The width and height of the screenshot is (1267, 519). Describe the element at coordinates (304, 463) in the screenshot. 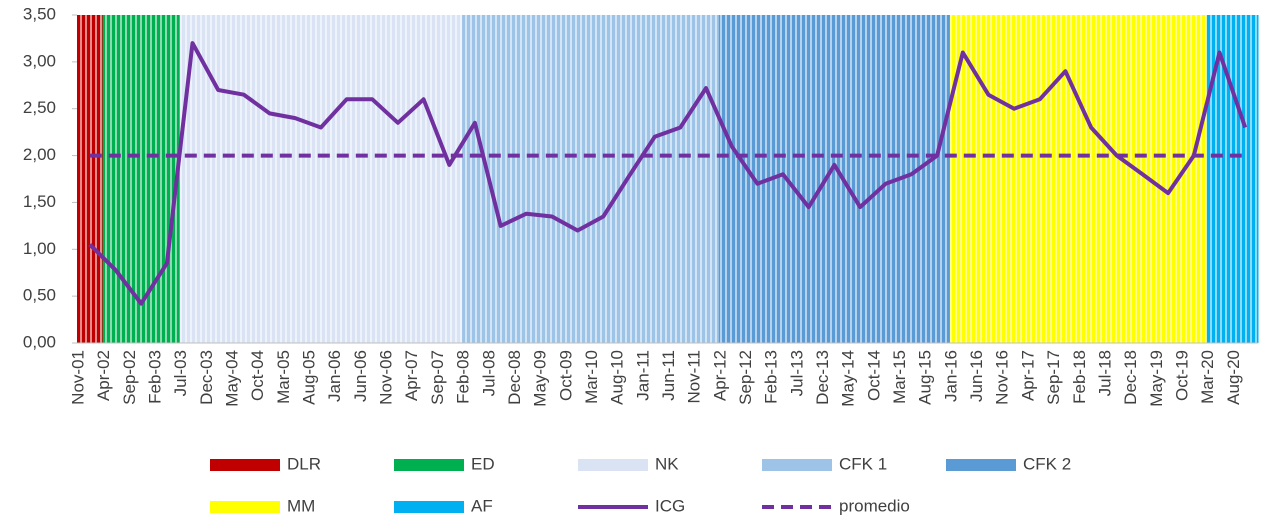

I see `legend-label: DLR` at that location.